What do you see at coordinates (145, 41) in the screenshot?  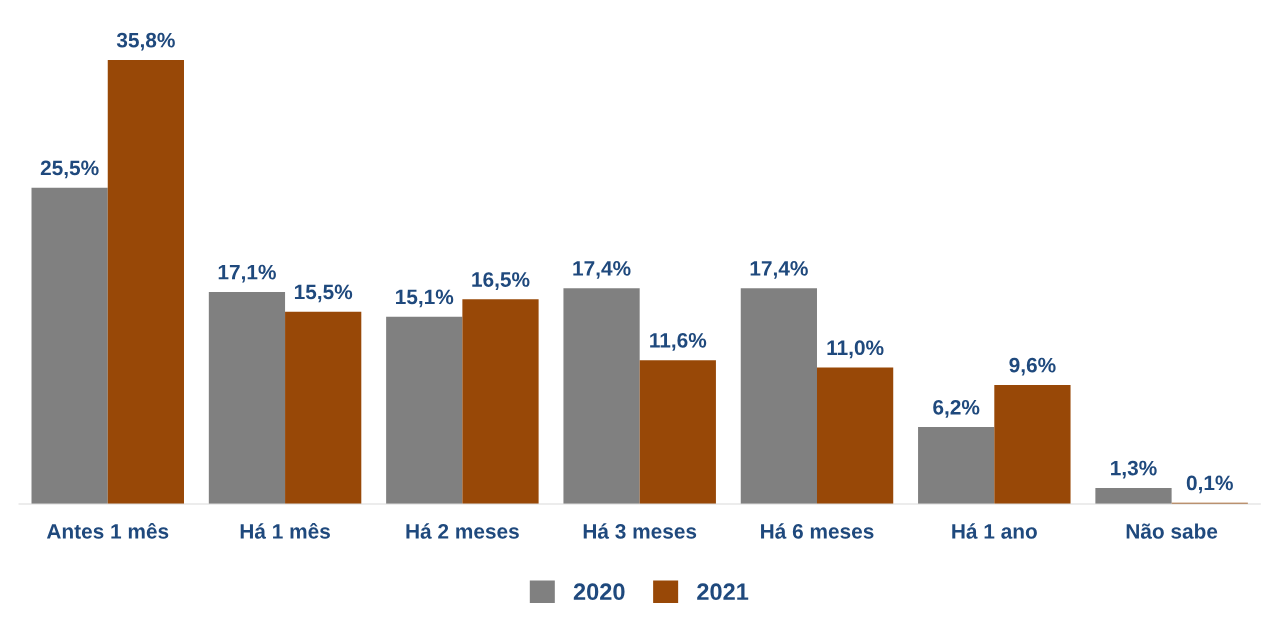 I see `data-label: 35,8%` at bounding box center [145, 41].